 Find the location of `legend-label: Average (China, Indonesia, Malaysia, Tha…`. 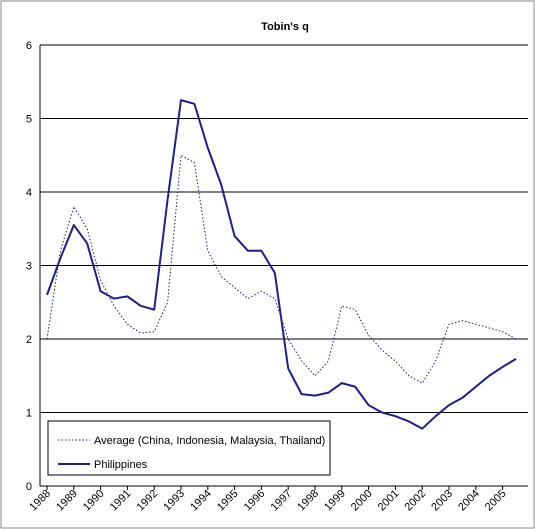

legend-label: Average (China, Indonesia, Malaysia, Tha… is located at coordinates (209, 441).